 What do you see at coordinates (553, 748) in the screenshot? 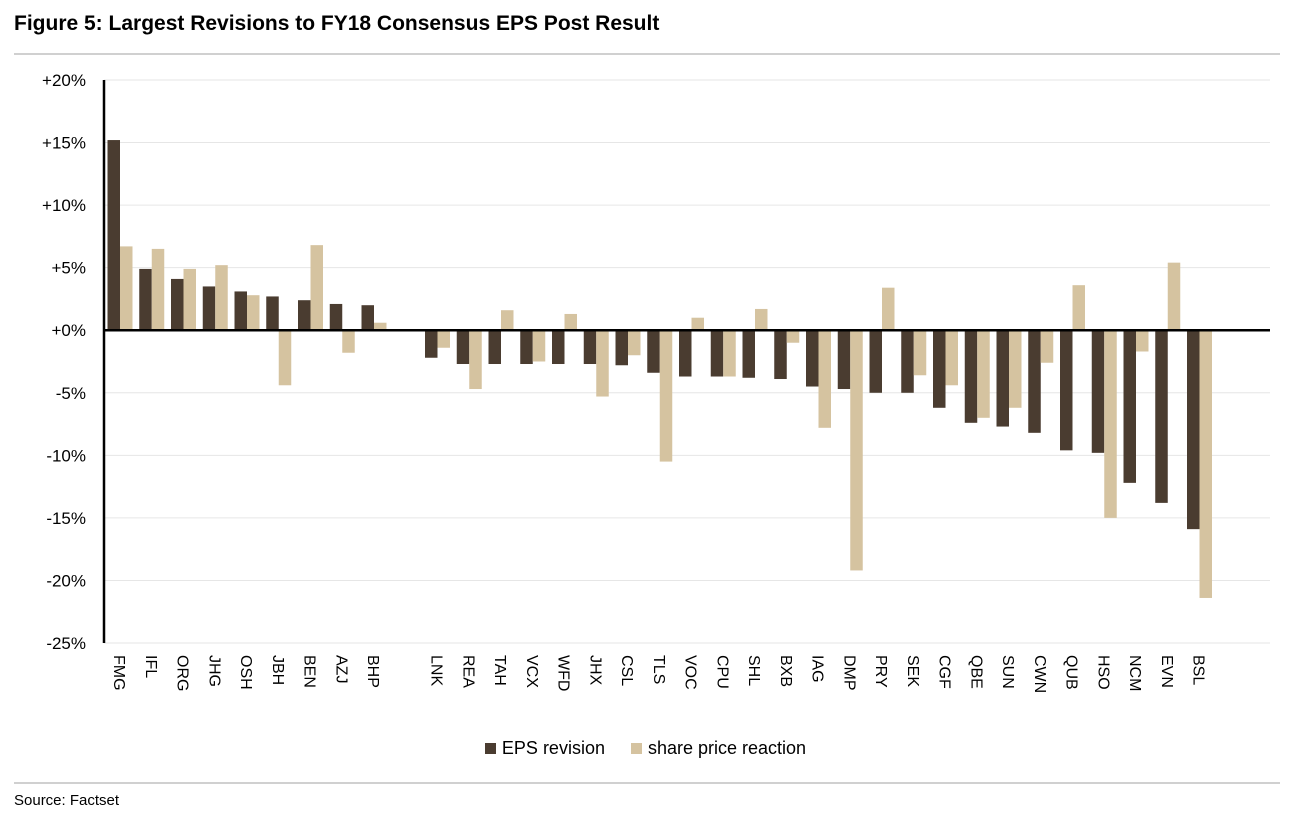
I see `legend-label-eps: EPS revision` at bounding box center [553, 748].